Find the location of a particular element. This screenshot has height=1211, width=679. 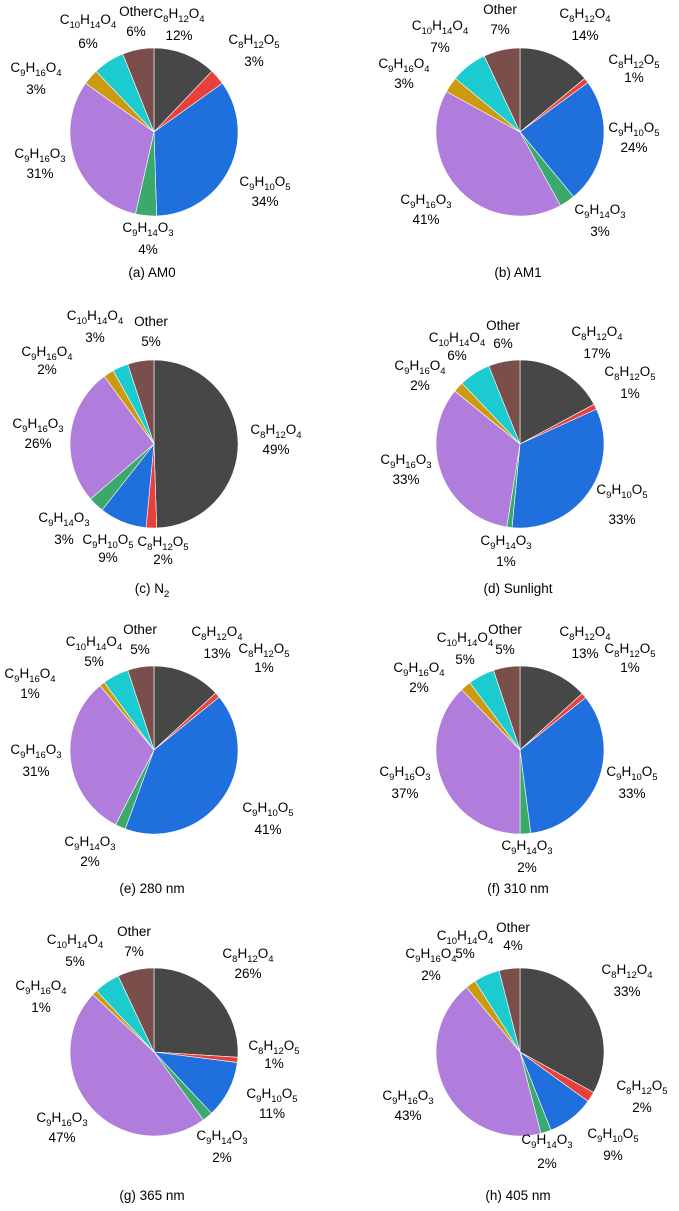

chart-caption: (g) 365 nm is located at coordinates (151, 1195).